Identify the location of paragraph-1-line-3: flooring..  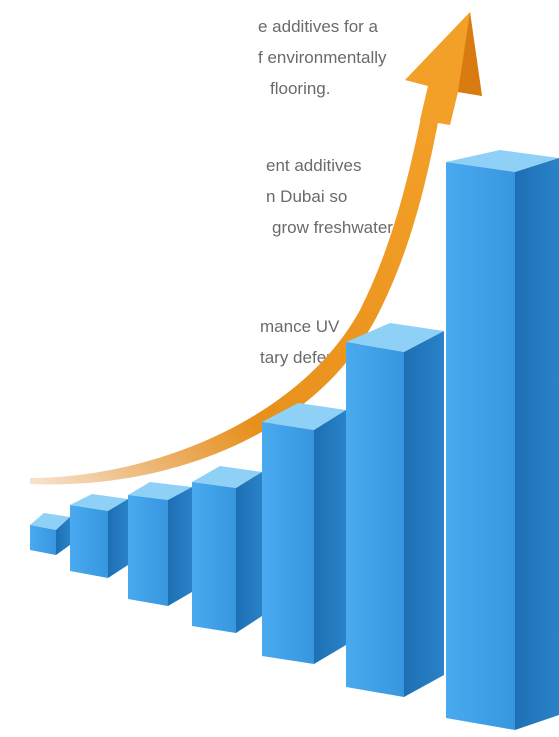
(300, 88).